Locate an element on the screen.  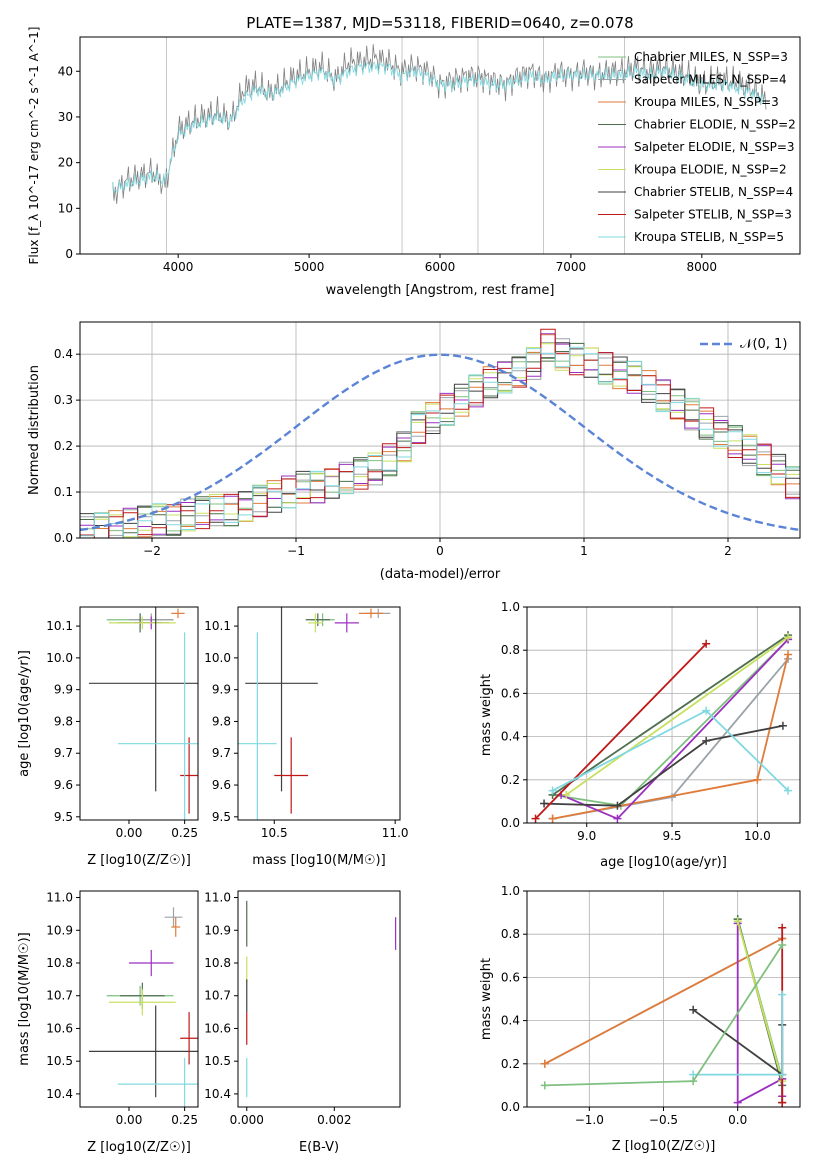
y-tick-label: 11.0 is located at coordinates (59, 898).